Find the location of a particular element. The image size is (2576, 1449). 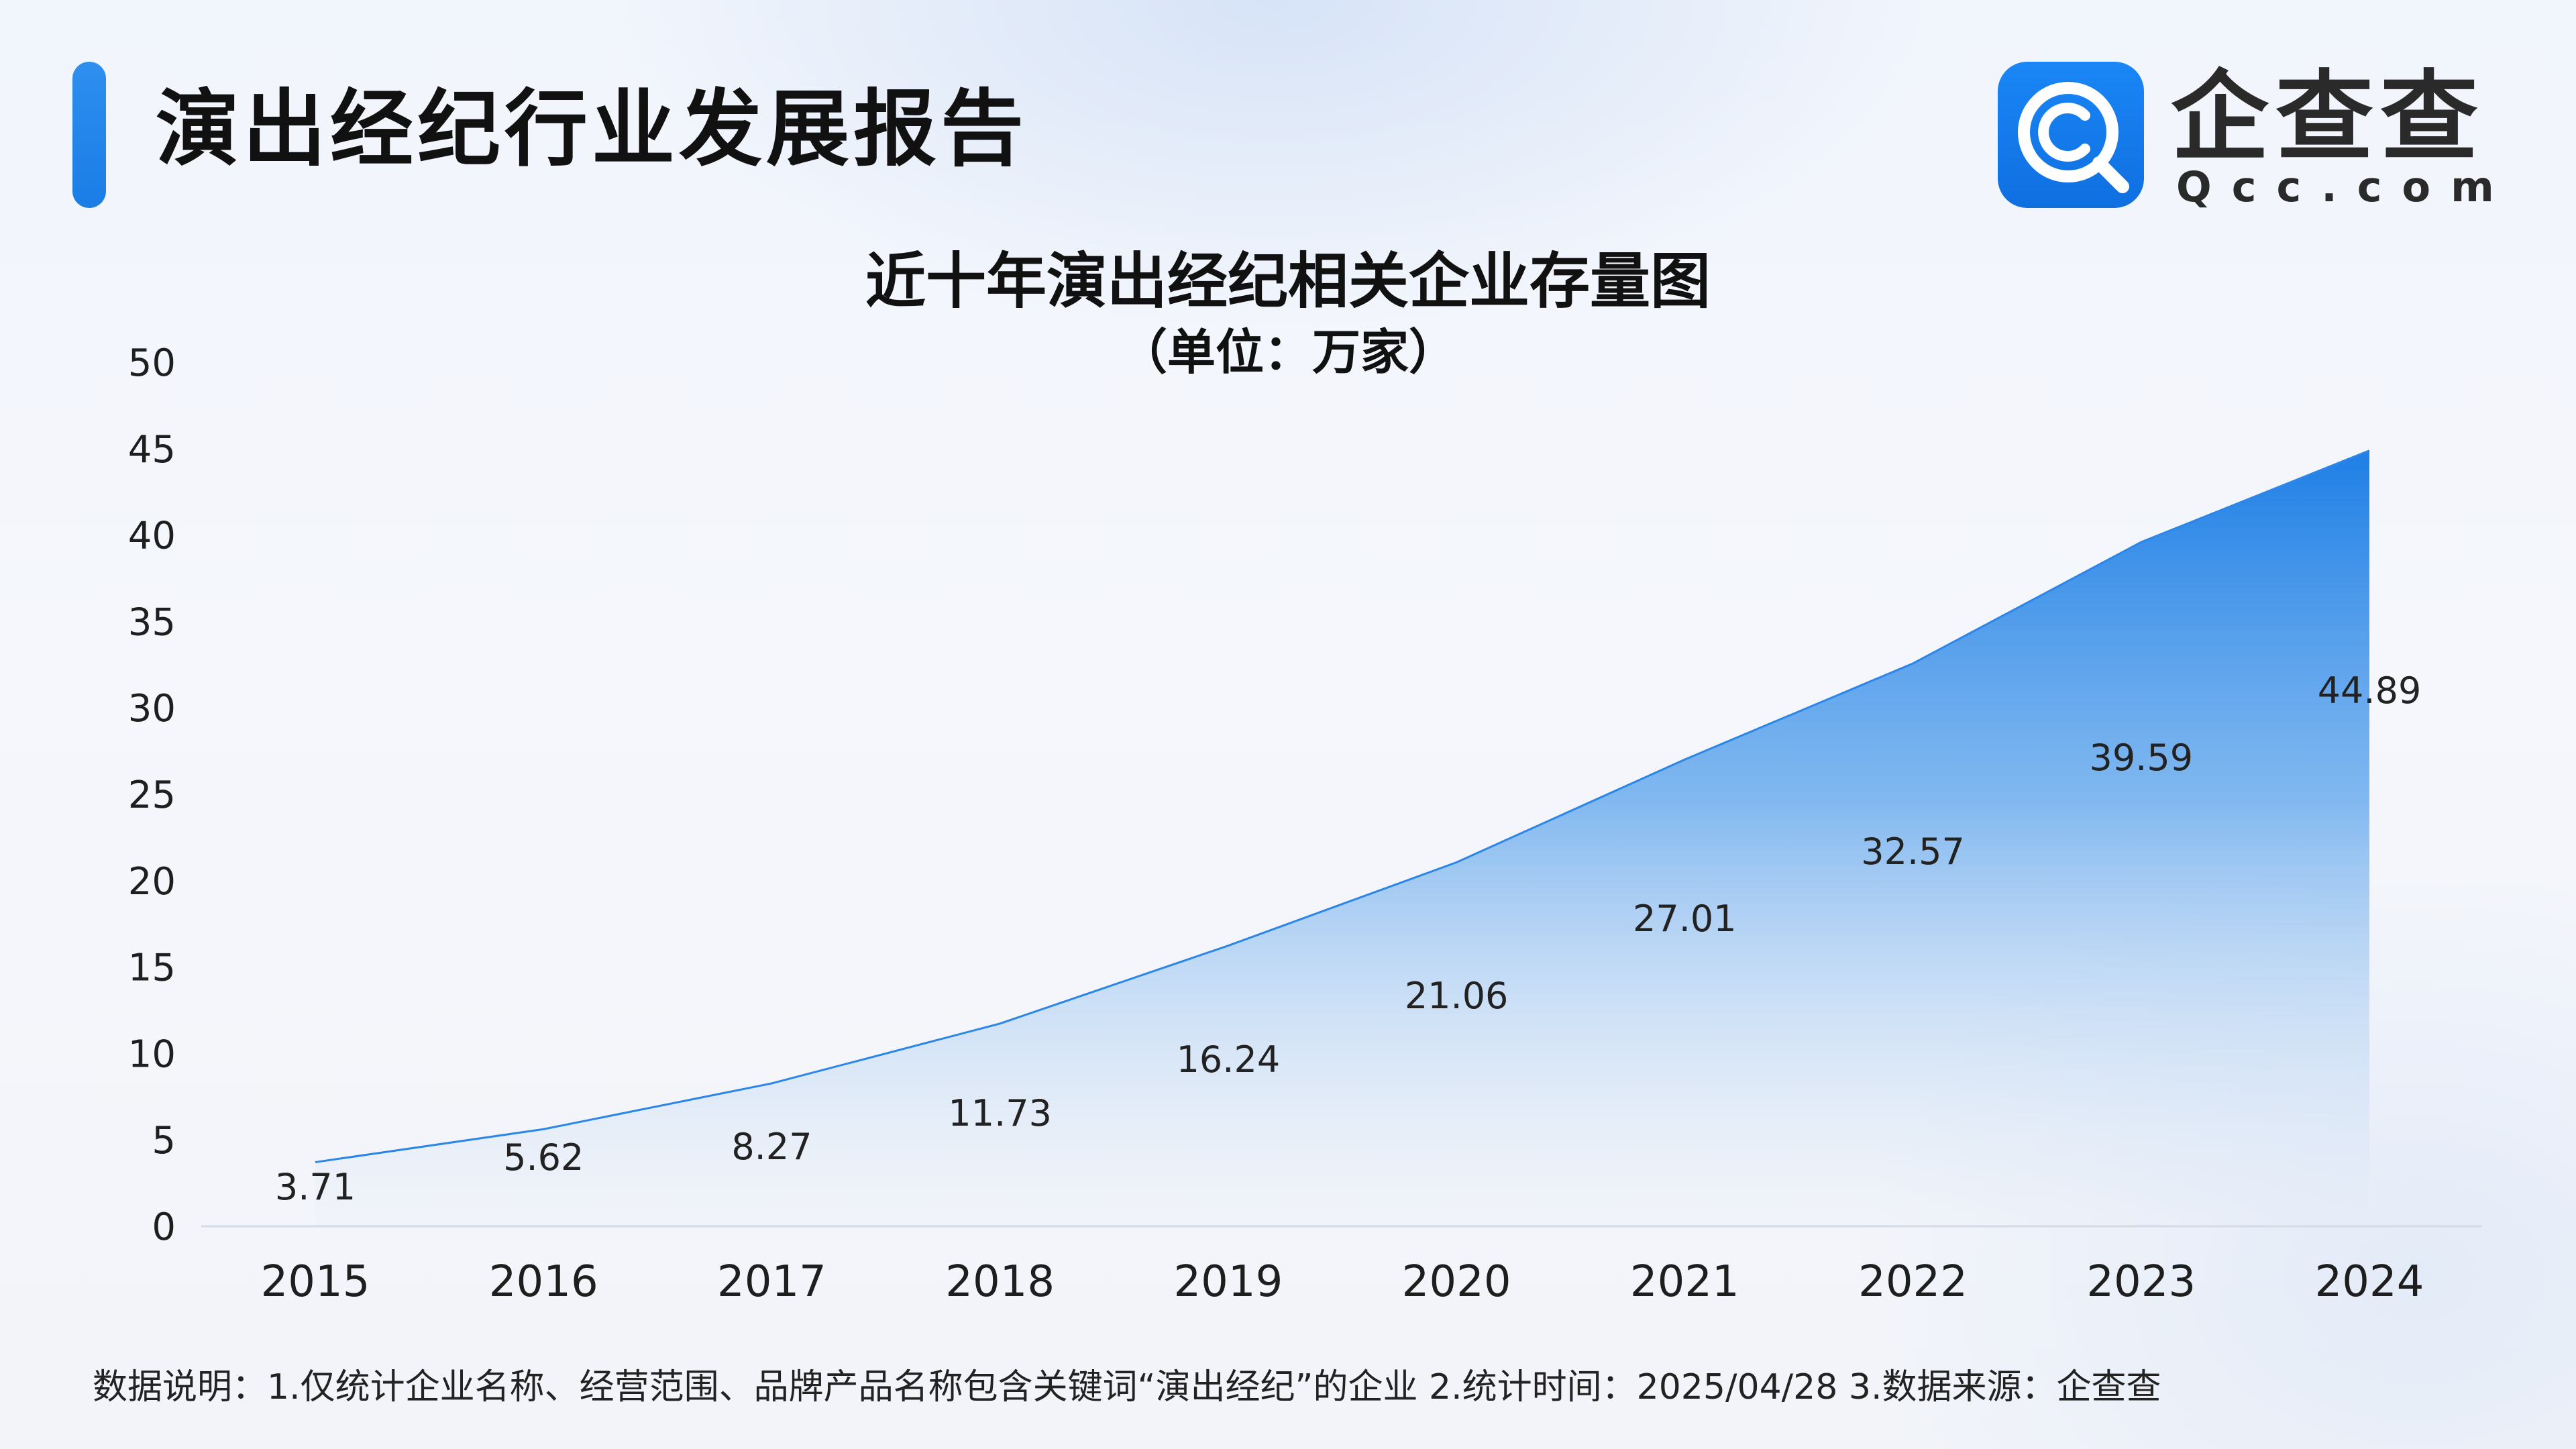

y-tick-label: 10 is located at coordinates (152, 1054).